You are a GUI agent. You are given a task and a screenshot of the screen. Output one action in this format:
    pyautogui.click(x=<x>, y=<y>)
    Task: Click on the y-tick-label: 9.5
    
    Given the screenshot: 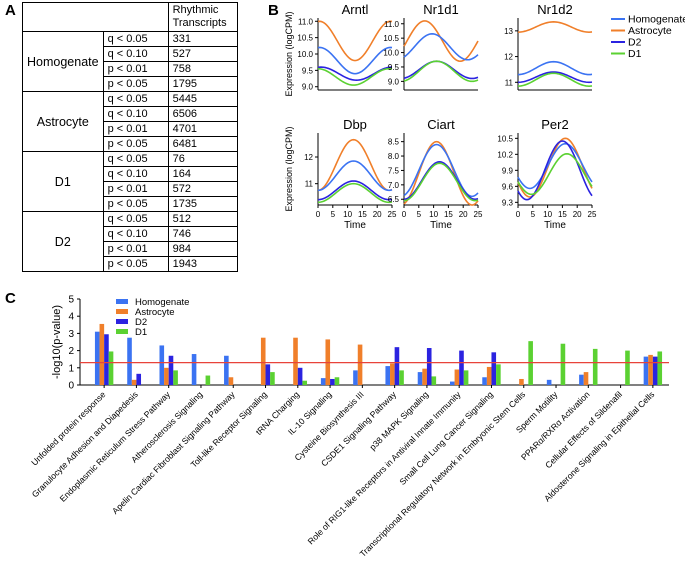 What is the action you would take?
    pyautogui.click(x=308, y=70)
    